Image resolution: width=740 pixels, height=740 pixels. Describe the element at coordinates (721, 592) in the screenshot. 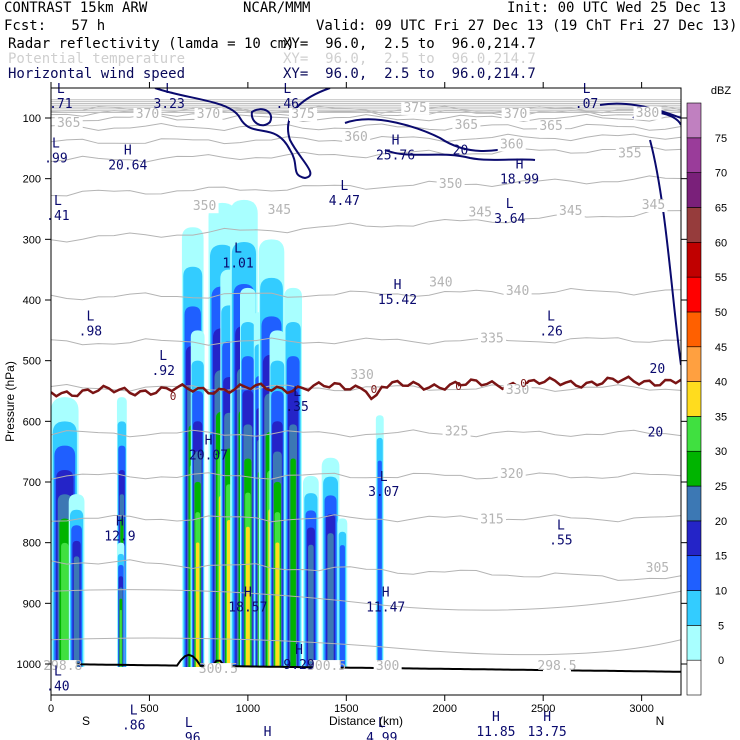

I see `colorbar-label-2: 10` at that location.